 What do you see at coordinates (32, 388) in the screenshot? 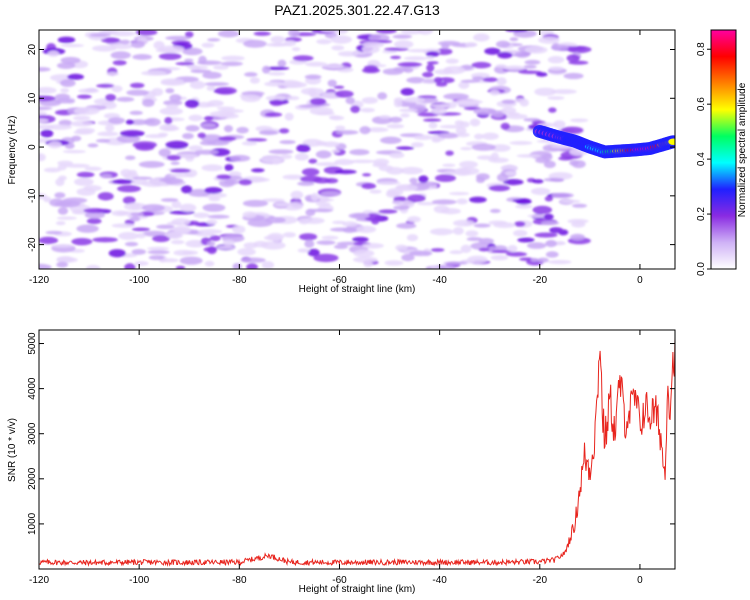
I see `snr-y-tick-label: 4000` at bounding box center [32, 388].